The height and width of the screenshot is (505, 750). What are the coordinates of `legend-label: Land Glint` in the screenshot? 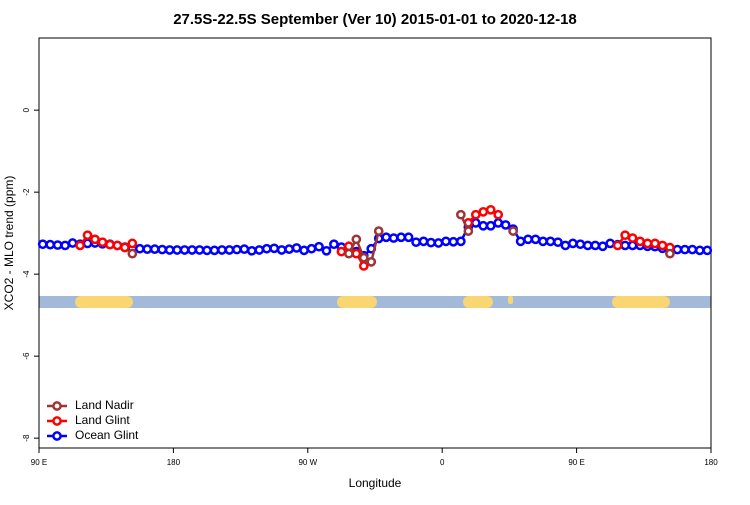 It's located at (102, 420).